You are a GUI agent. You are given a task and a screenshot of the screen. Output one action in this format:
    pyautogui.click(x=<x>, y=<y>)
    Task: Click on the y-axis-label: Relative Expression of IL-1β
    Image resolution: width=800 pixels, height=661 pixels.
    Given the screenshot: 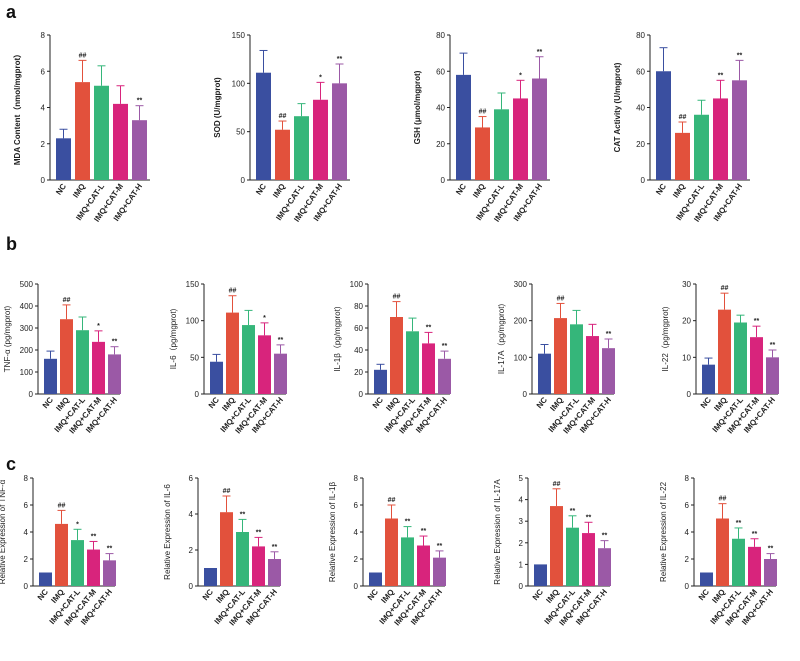 What is the action you would take?
    pyautogui.click(x=332, y=532)
    